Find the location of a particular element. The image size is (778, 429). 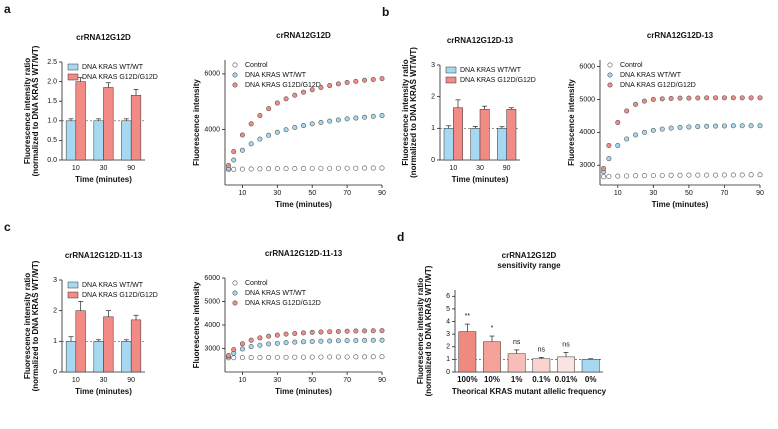

x-tick-label: 100% is located at coordinates (467, 379).